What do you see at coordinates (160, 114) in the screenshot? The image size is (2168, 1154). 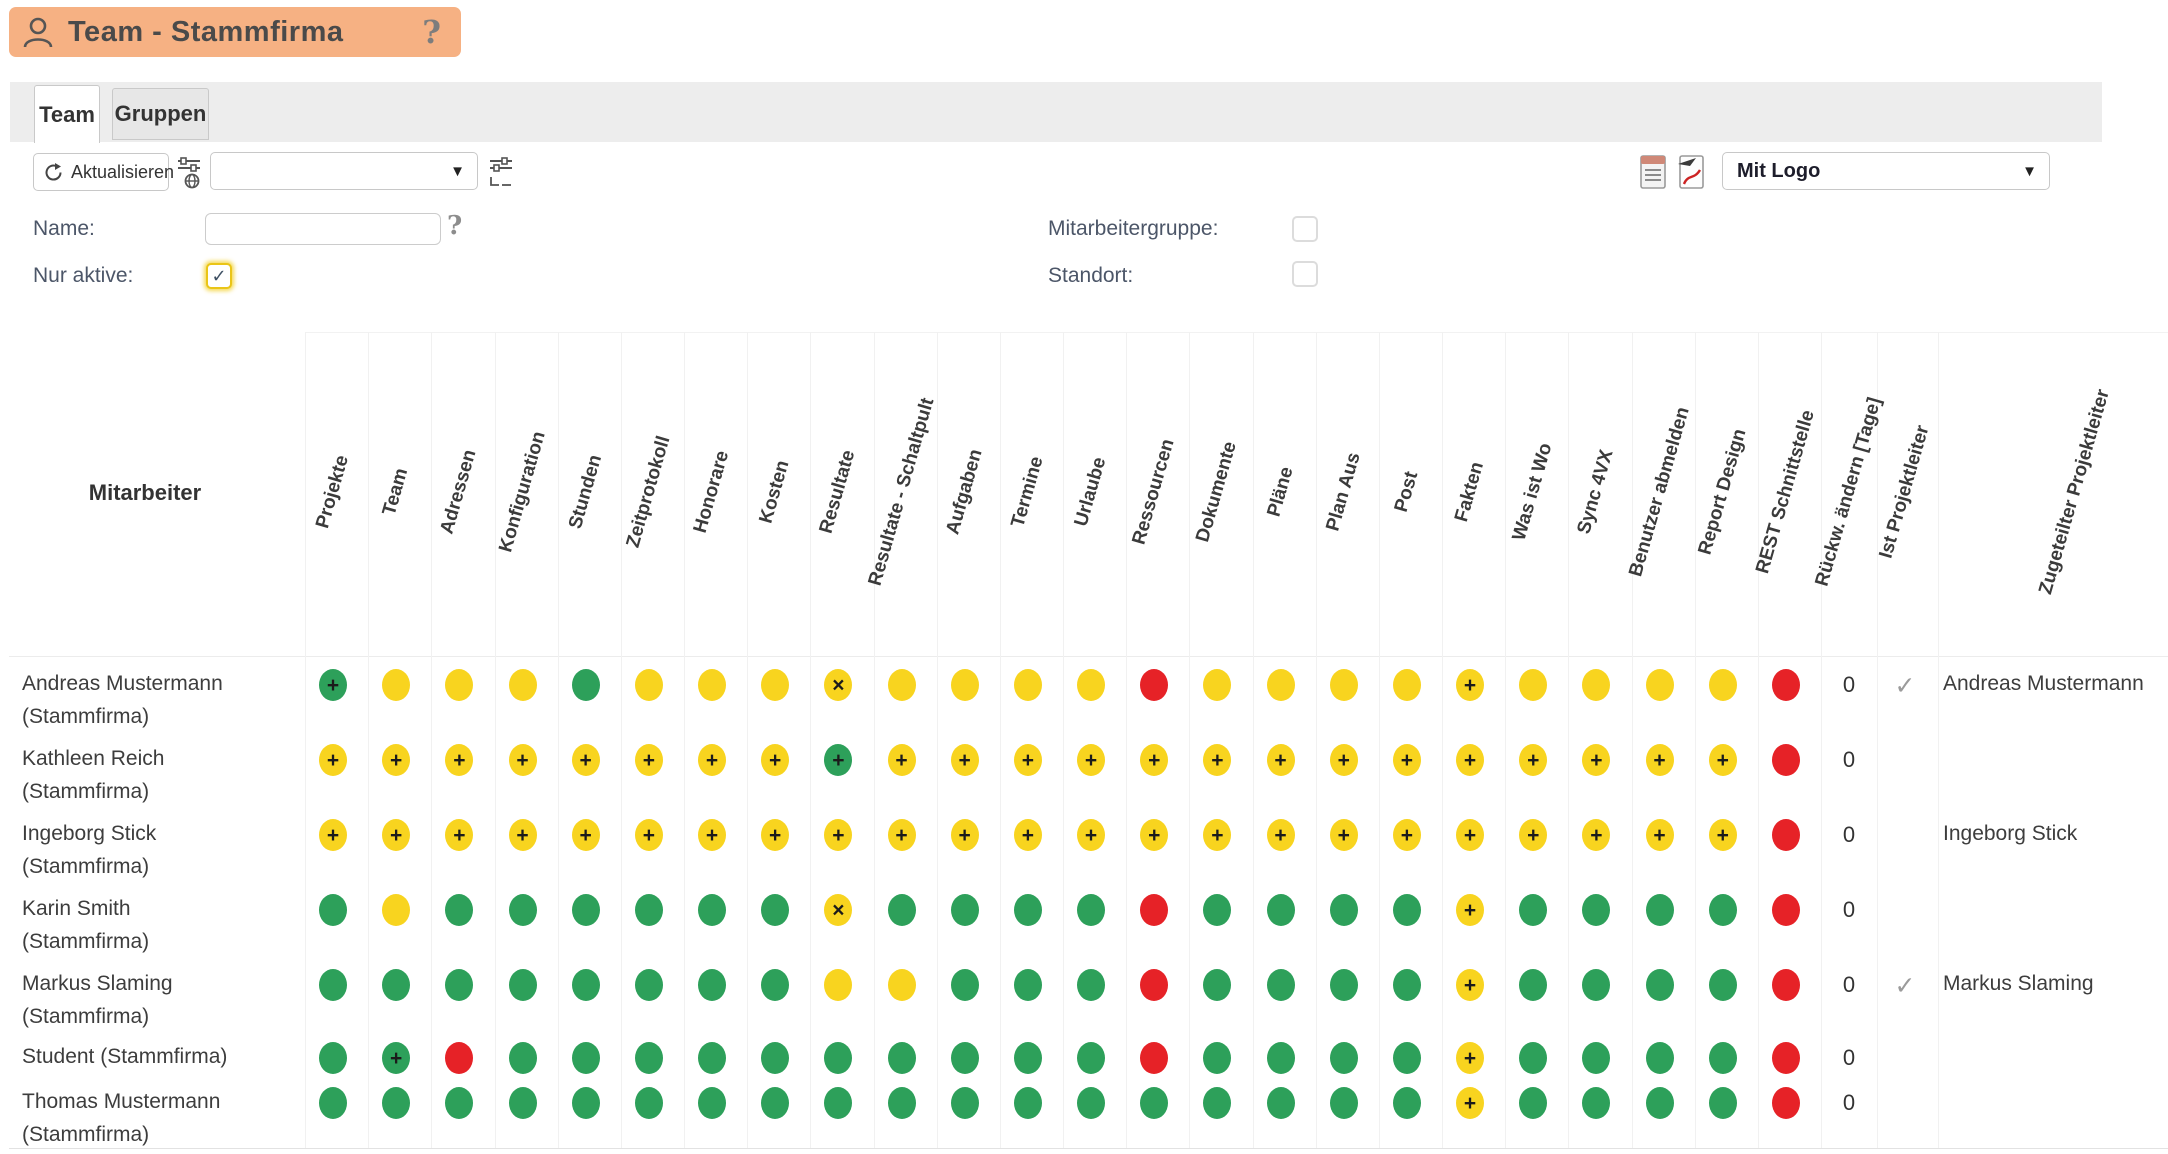 I see `tab-gruppen: Gruppen` at bounding box center [160, 114].